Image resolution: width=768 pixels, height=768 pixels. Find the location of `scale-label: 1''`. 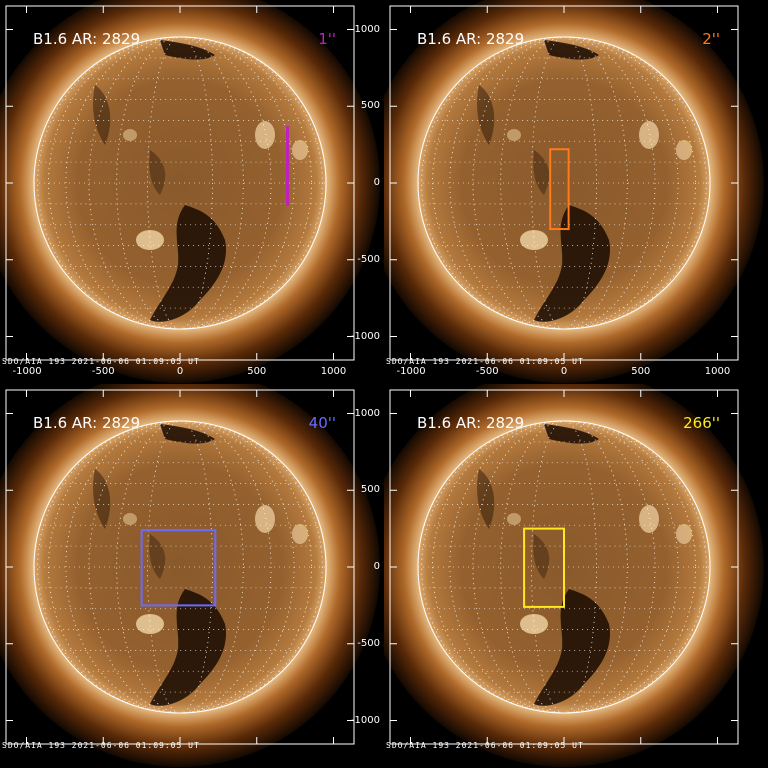

scale-label: 1'' is located at coordinates (327, 39).